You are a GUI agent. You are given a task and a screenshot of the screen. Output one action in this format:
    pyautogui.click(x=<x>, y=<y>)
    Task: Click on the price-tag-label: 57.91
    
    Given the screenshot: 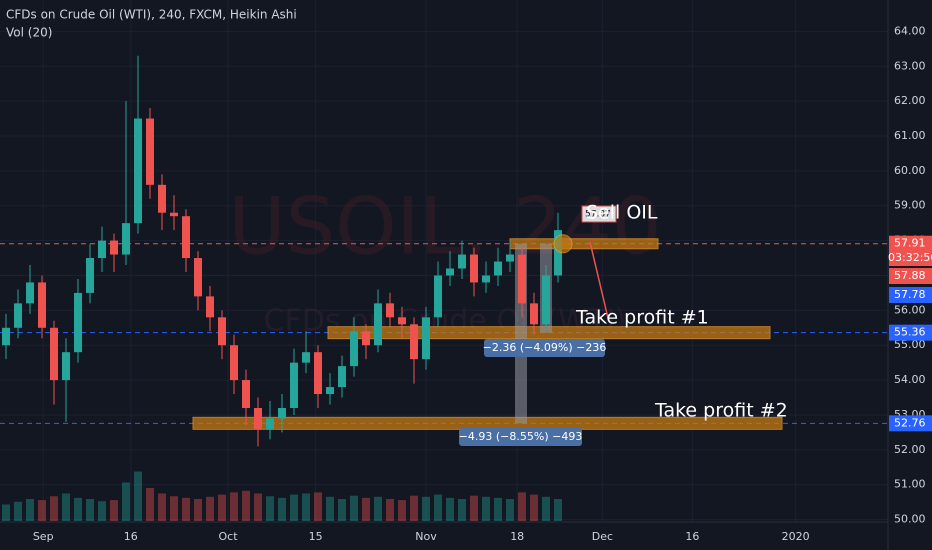 What is the action you would take?
    pyautogui.click(x=910, y=243)
    